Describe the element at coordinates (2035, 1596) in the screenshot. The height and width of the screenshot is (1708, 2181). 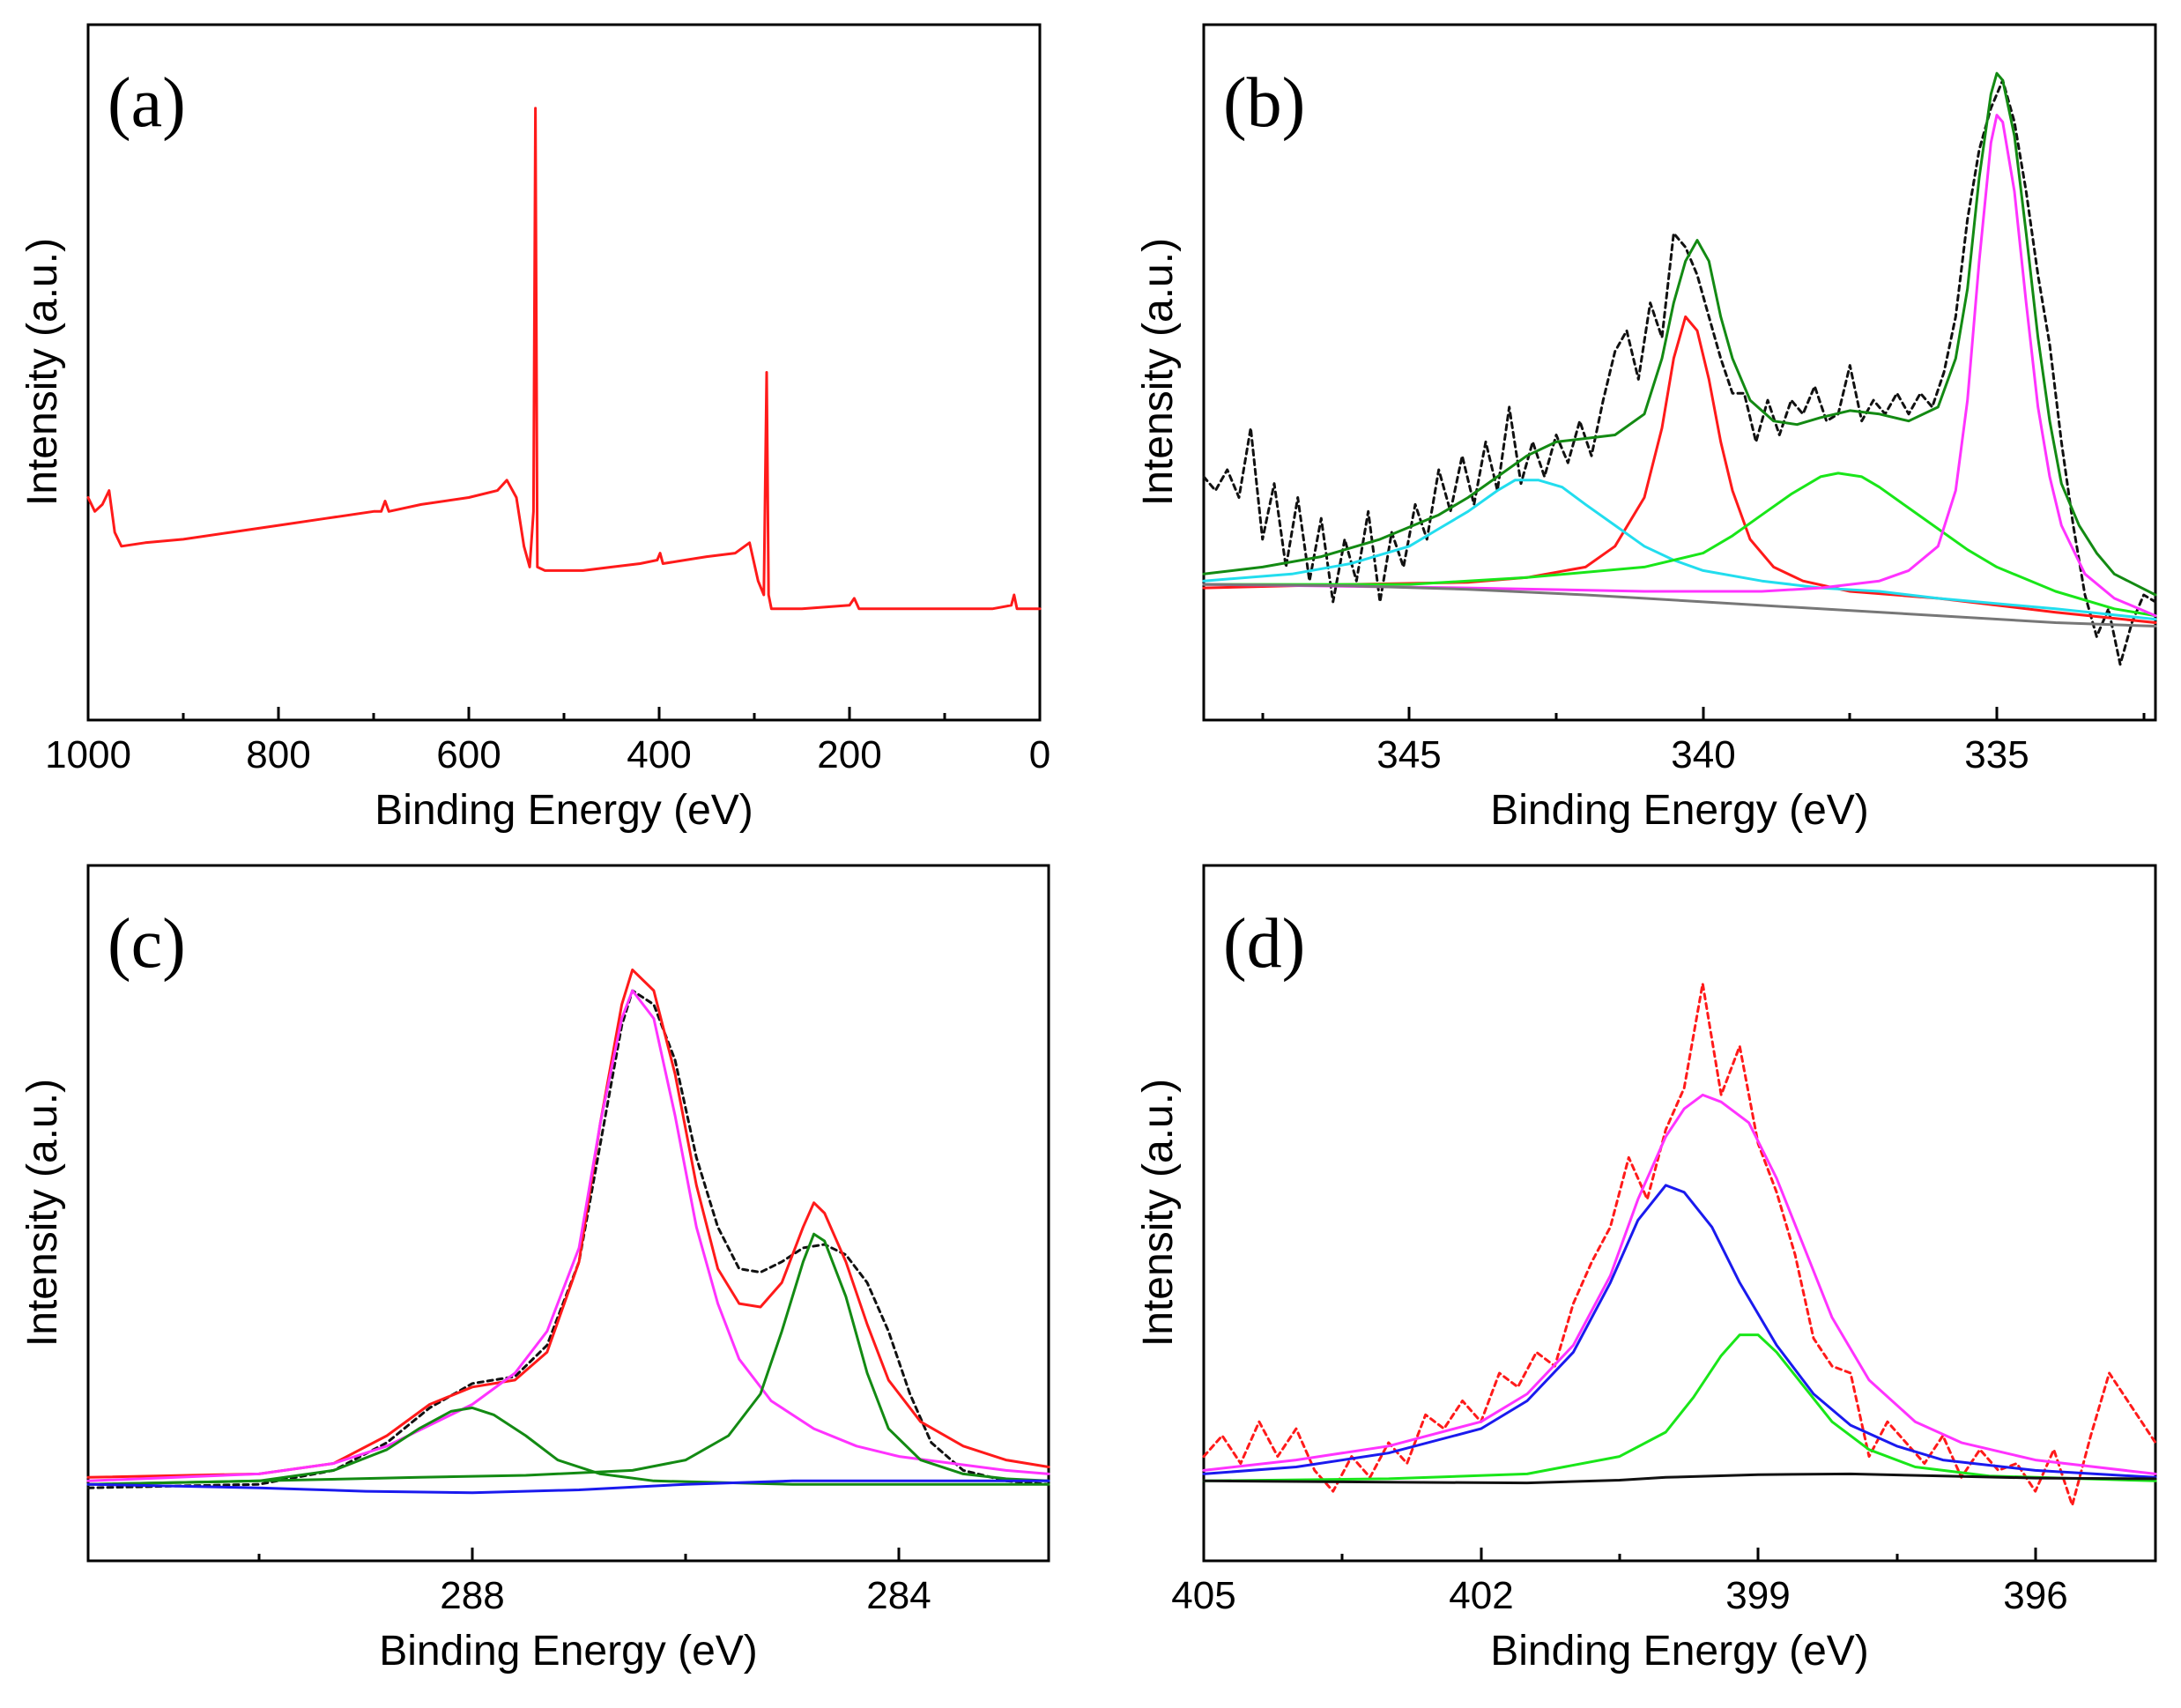
I see `x-tick-label: 396` at that location.